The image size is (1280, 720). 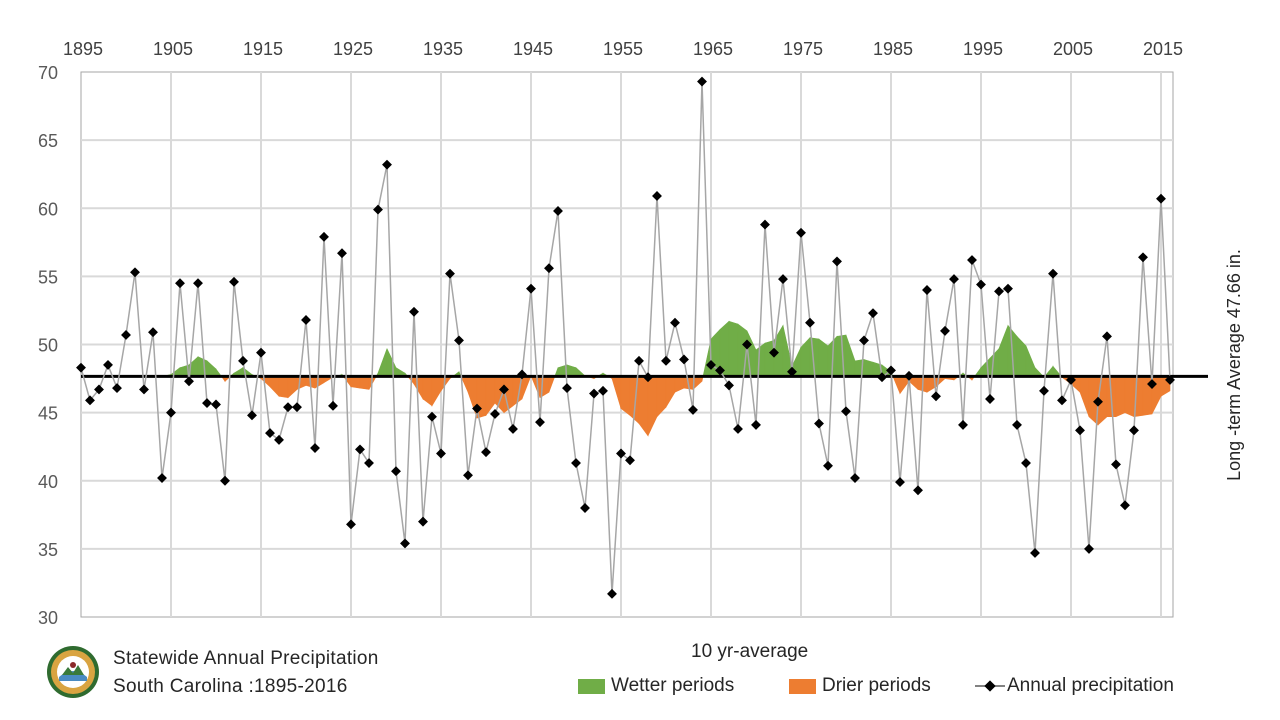 I want to click on x-tick-label: 1935, so click(x=443, y=49).